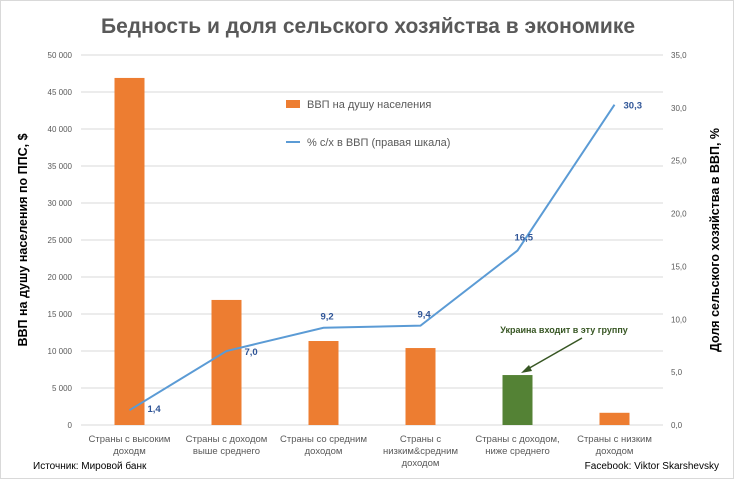 This screenshot has height=479, width=734. I want to click on x-tick-label: низким&средним, so click(420, 451).